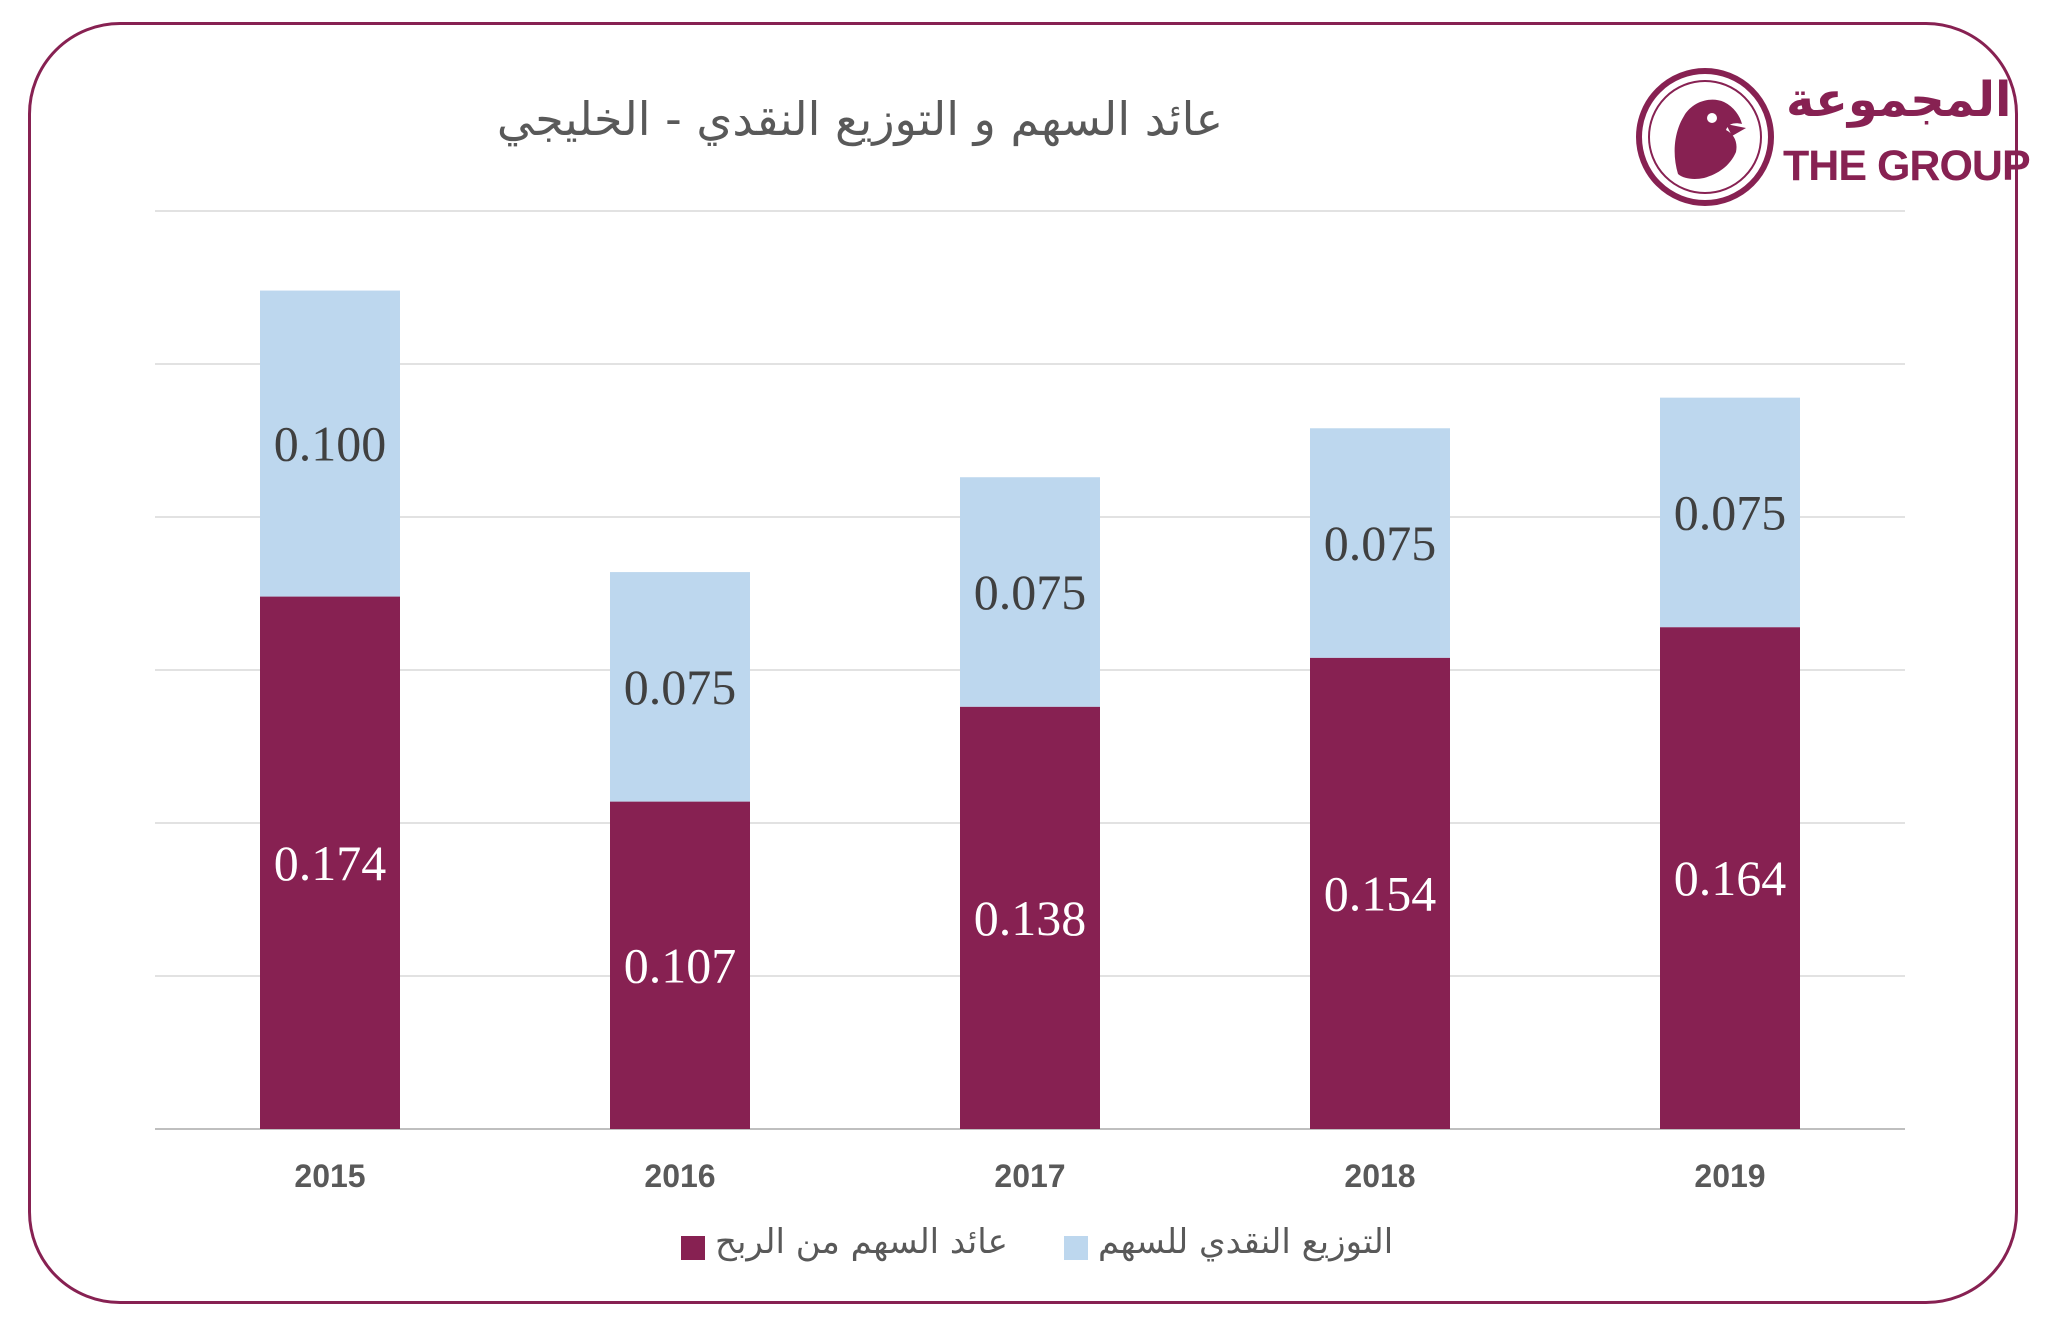  I want to click on bar-dividend-2019, so click(1730, 512).